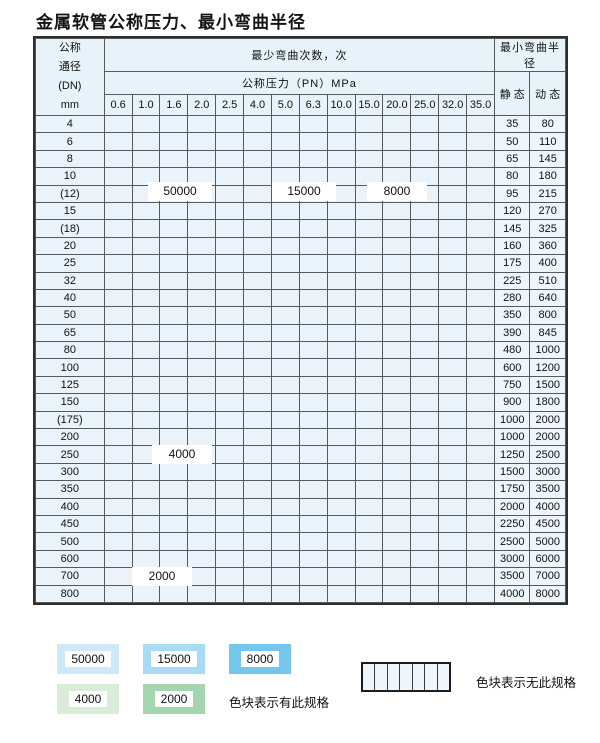  I want to click on cell-radius-static: 3000, so click(512, 559).